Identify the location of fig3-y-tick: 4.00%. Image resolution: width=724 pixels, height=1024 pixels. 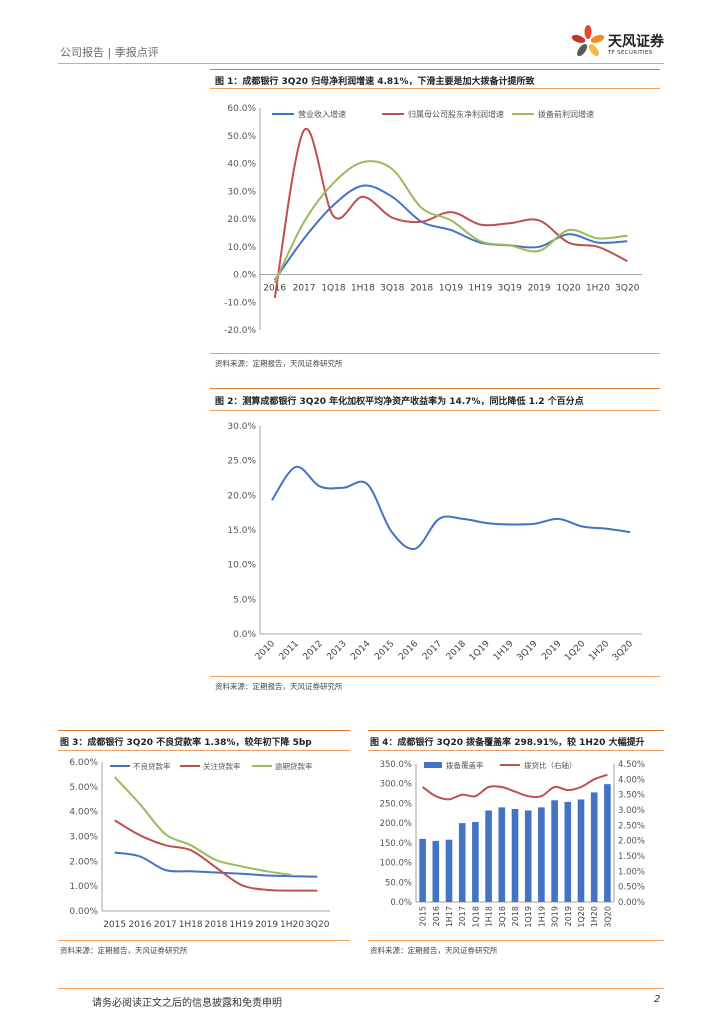
(83, 813).